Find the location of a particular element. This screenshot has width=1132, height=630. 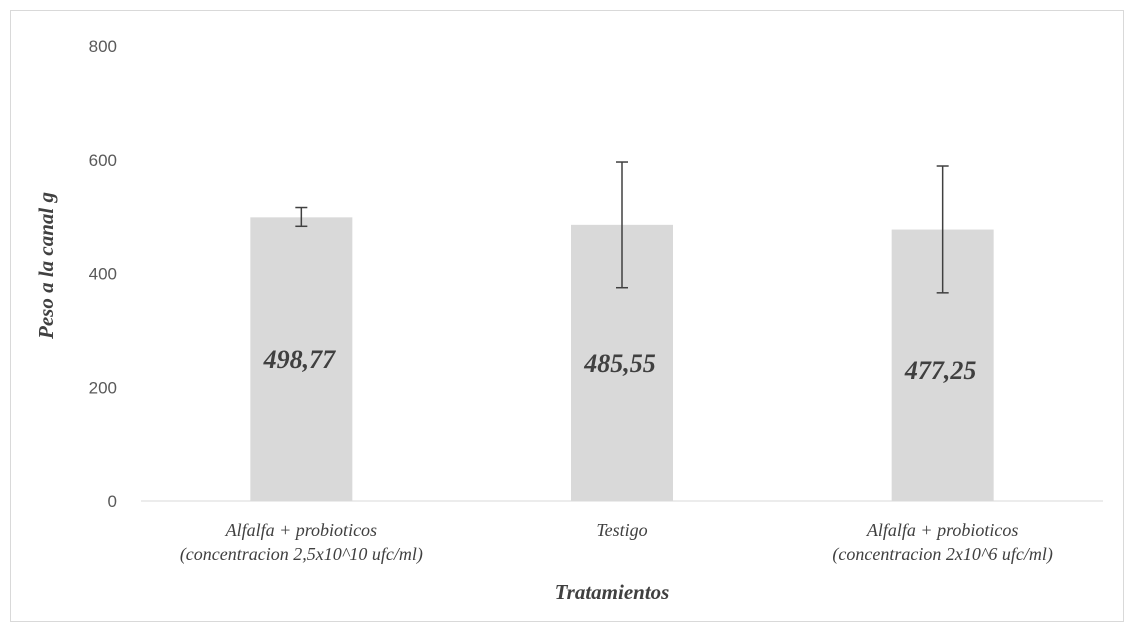

bar is located at coordinates (301, 359).